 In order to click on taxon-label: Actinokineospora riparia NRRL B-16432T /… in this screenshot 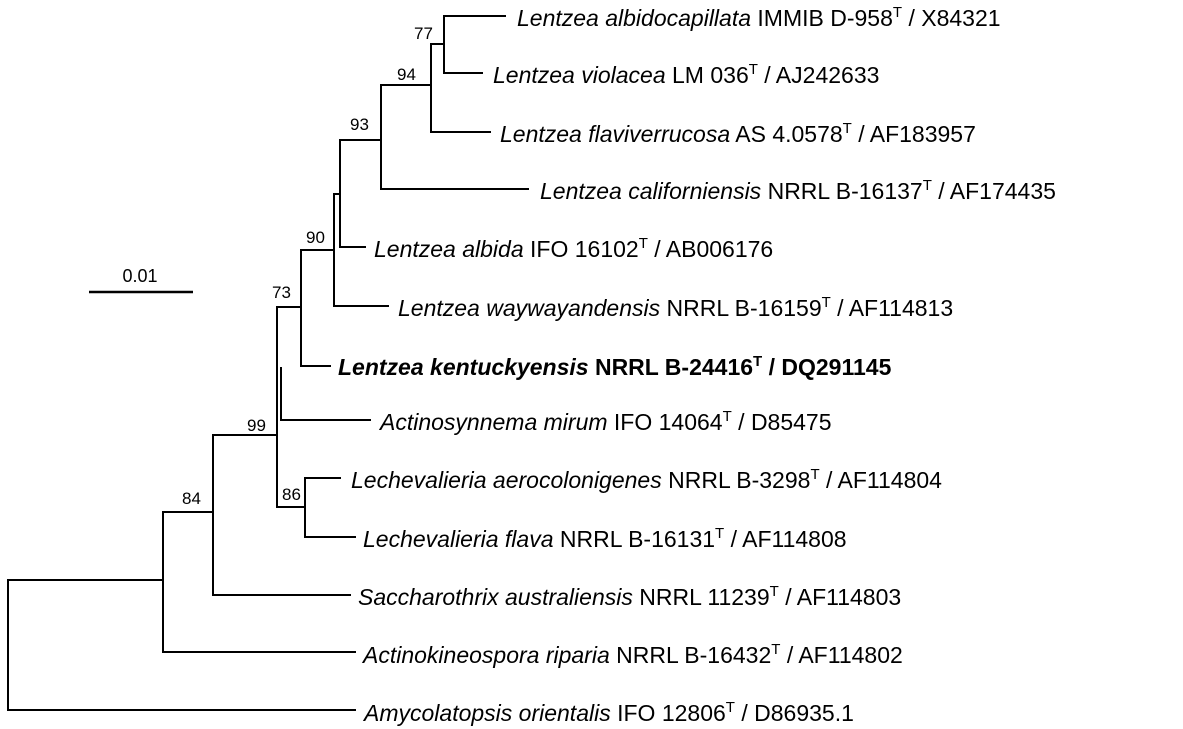, I will do `click(632, 654)`.